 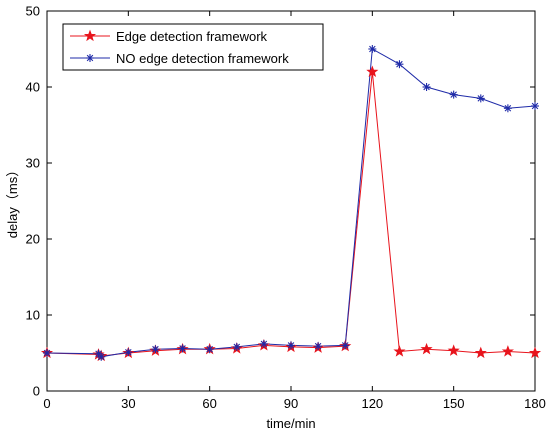 What do you see at coordinates (209, 403) in the screenshot?
I see `x-tick-label: 60` at bounding box center [209, 403].